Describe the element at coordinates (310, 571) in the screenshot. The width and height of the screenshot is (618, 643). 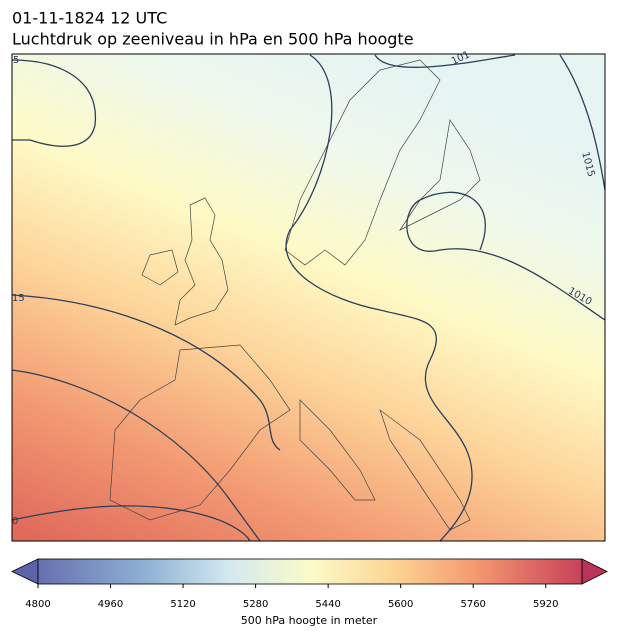
I see `colorbar-scale` at that location.